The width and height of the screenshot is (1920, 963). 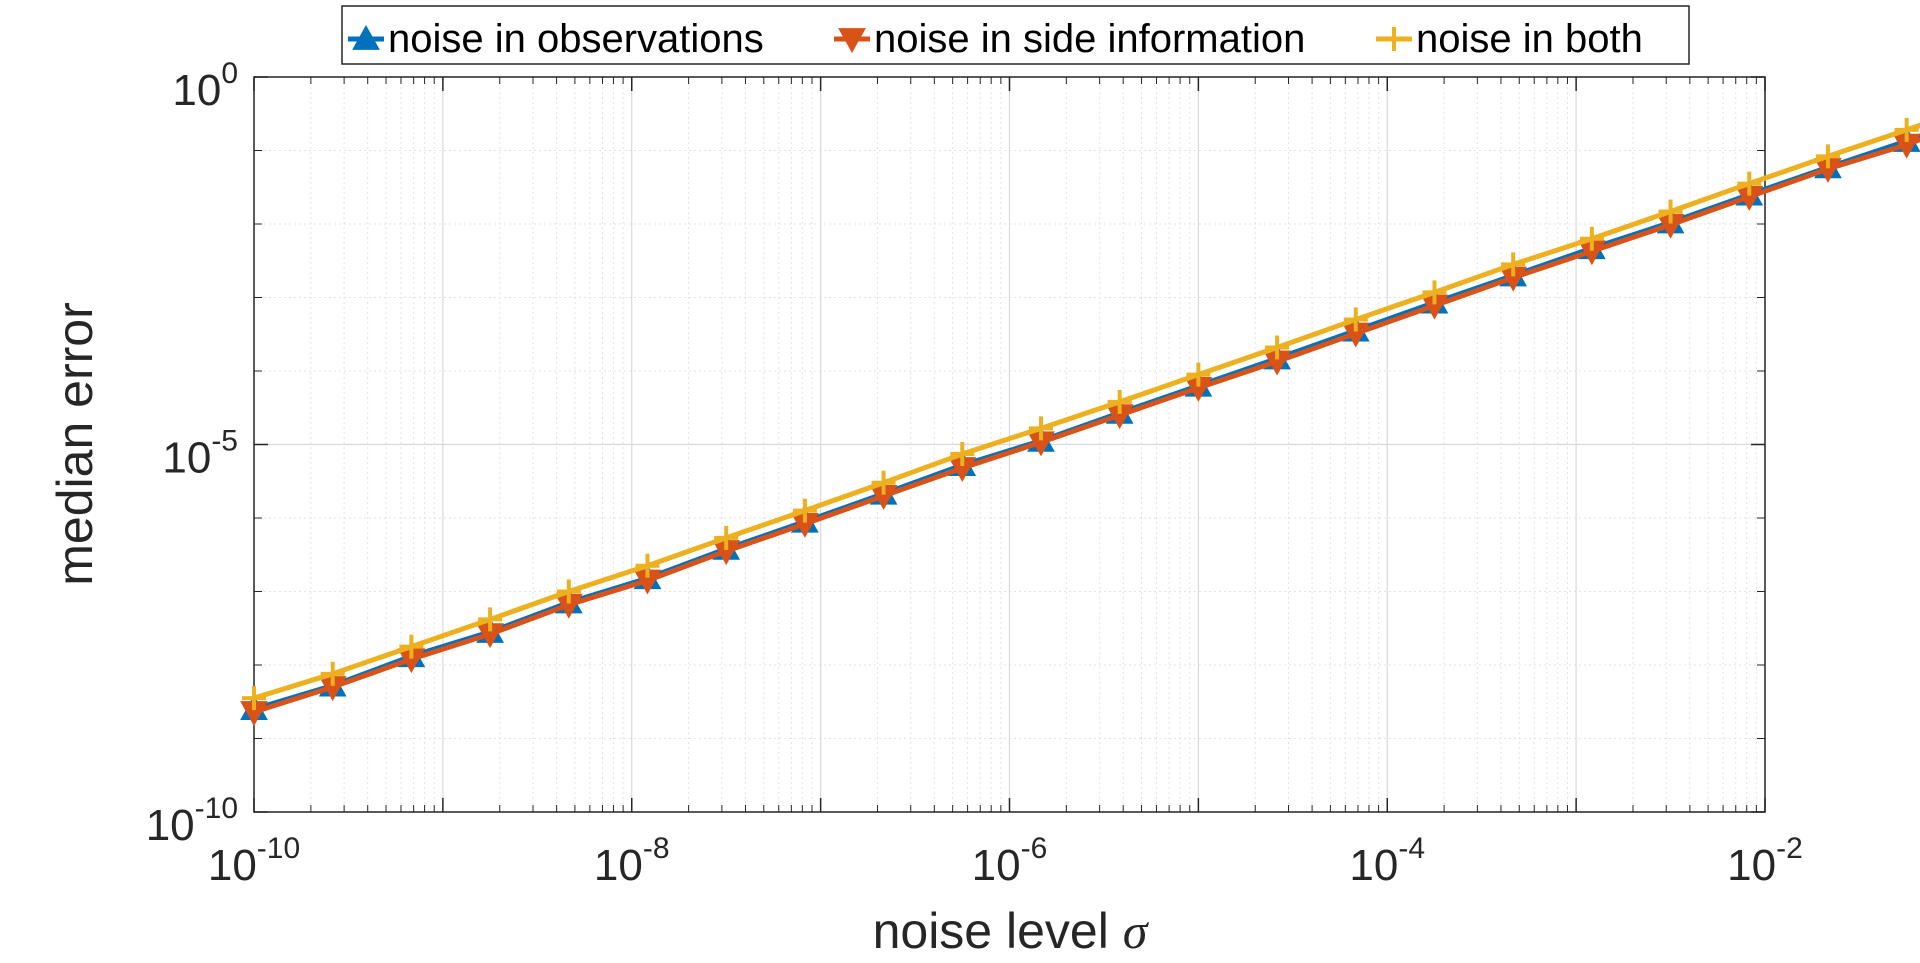 What do you see at coordinates (216, 808) in the screenshot?
I see `y-tick-exponent: -10` at bounding box center [216, 808].